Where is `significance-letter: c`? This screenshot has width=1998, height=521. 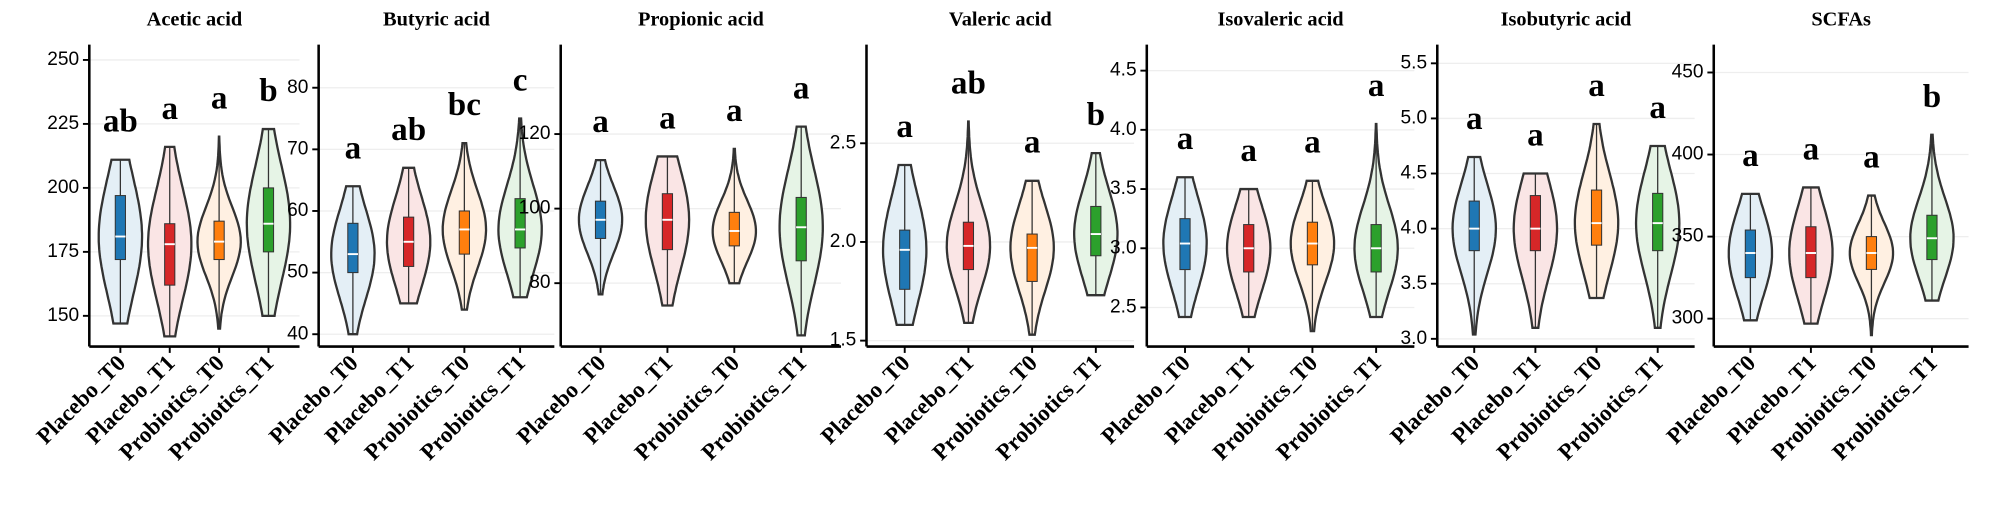
significance-letter: c is located at coordinates (520, 80).